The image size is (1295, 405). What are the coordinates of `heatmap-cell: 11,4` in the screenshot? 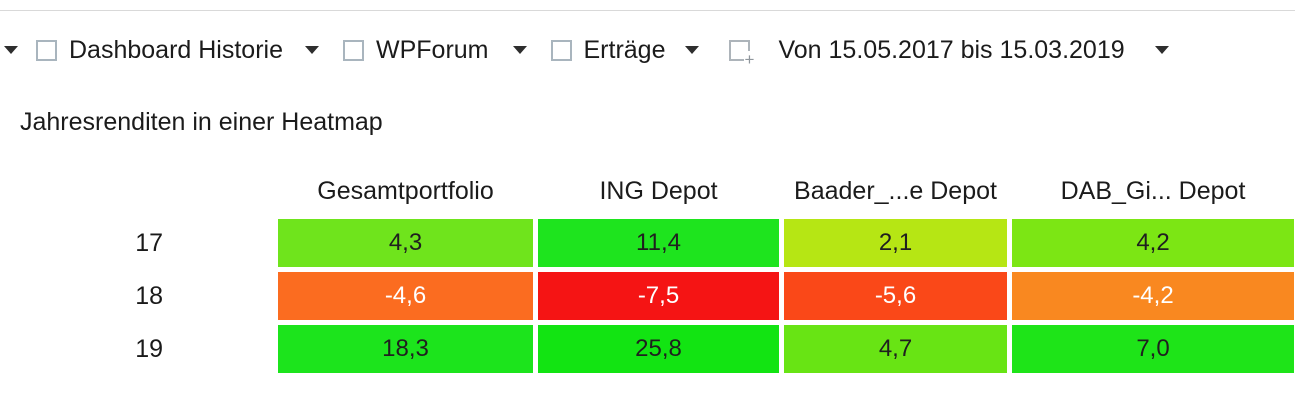 It's located at (658, 243).